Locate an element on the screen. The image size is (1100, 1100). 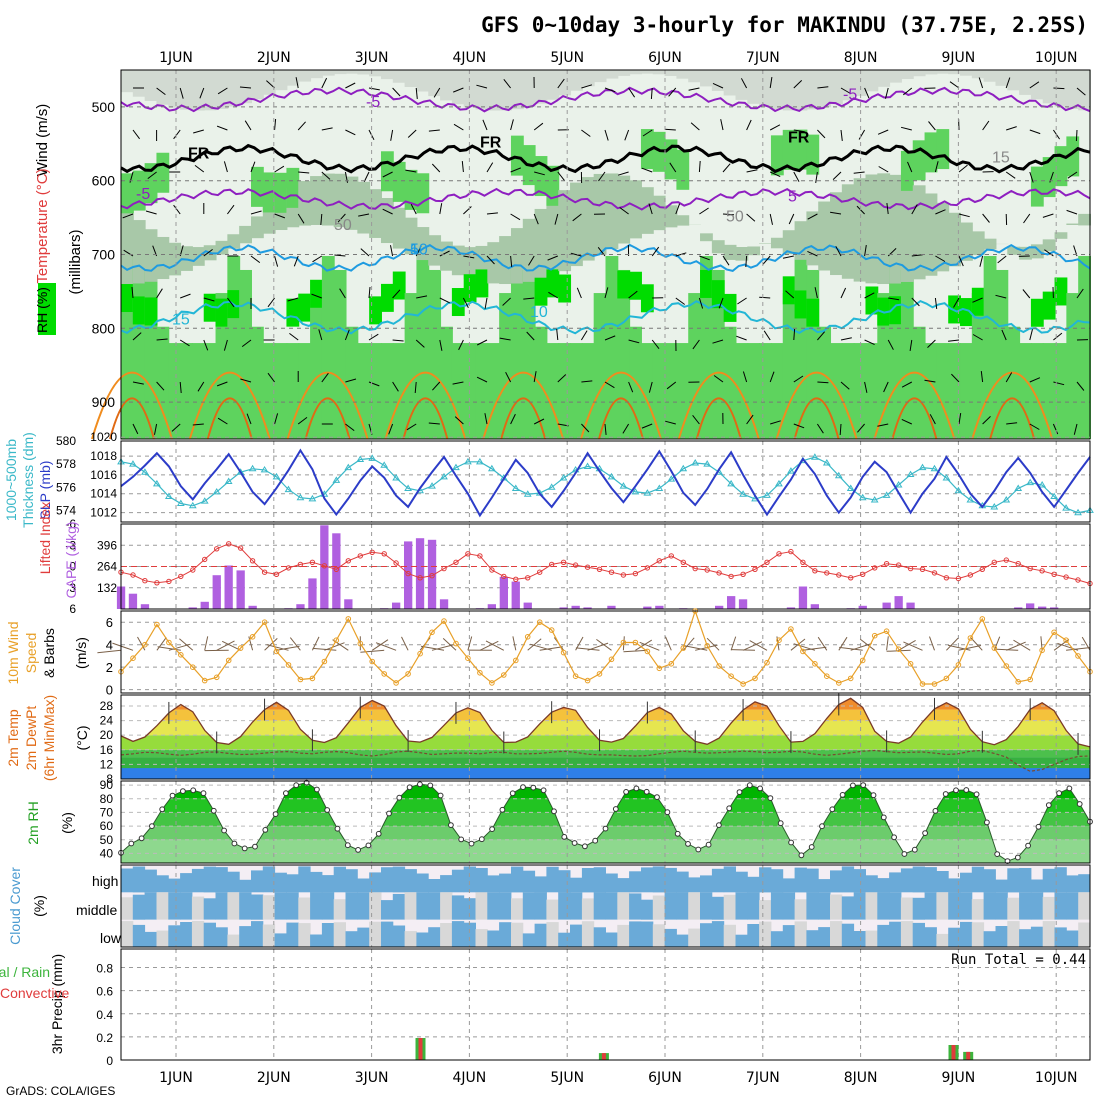
wind-label-1: 10m Wind is located at coordinates (13, 652).